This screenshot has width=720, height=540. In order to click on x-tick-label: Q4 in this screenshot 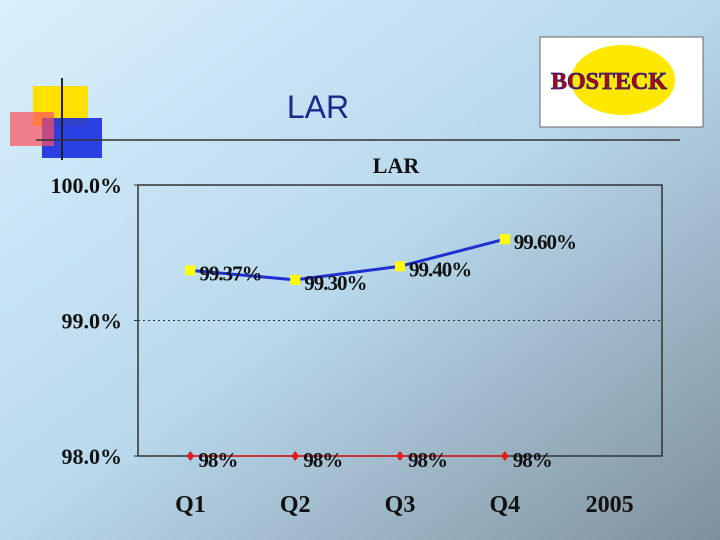, I will do `click(504, 505)`.